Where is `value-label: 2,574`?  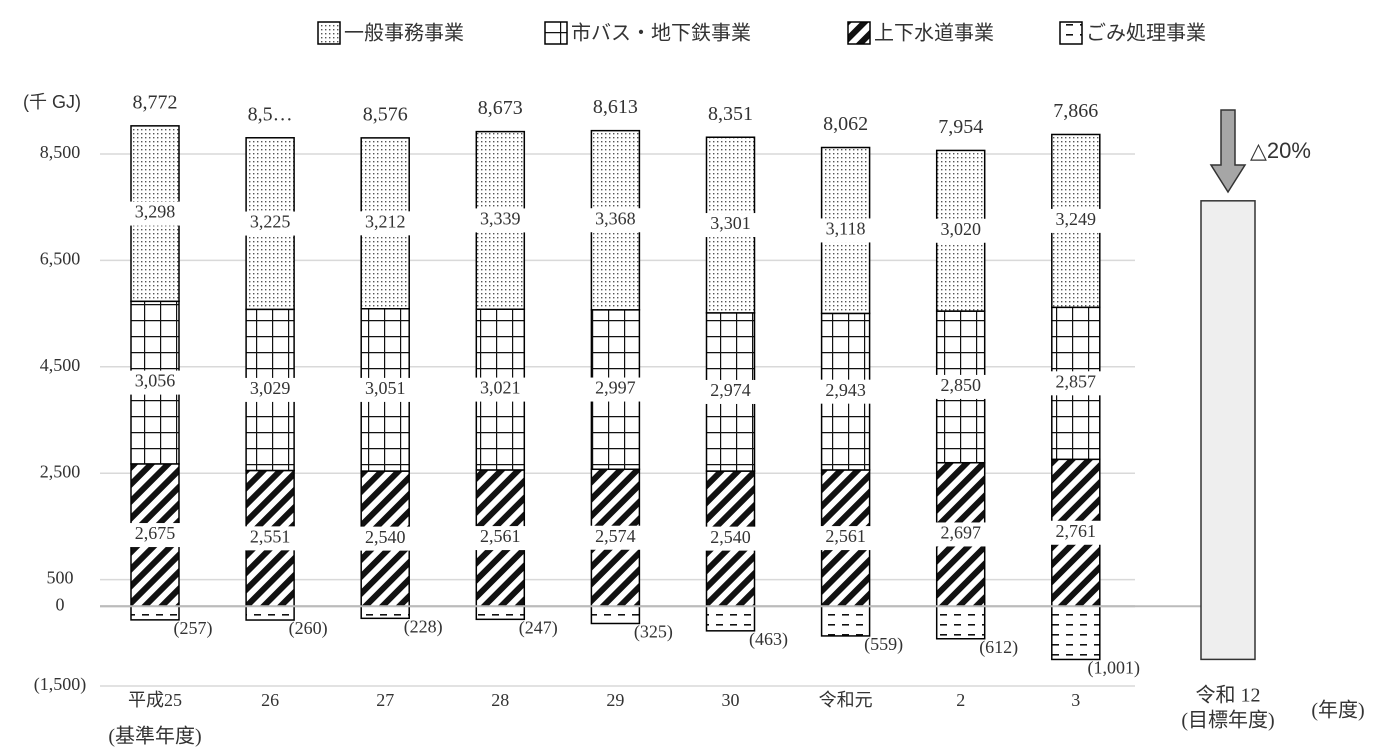
value-label: 2,574 is located at coordinates (615, 536).